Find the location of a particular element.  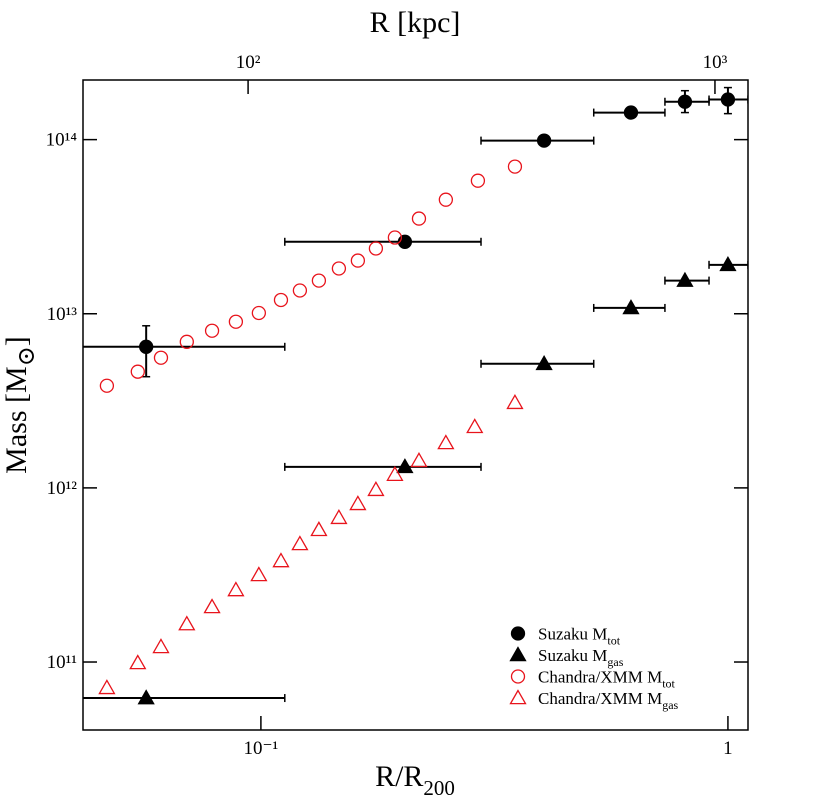

legend-label: Chandra/XMM Mgas is located at coordinates (608, 700).